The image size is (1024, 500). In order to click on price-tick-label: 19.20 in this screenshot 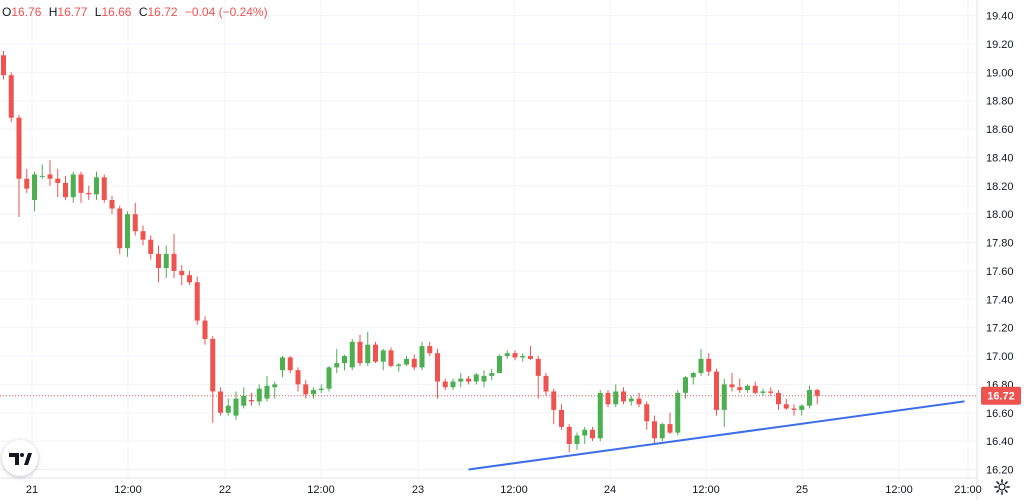, I will do `click(1000, 45)`.